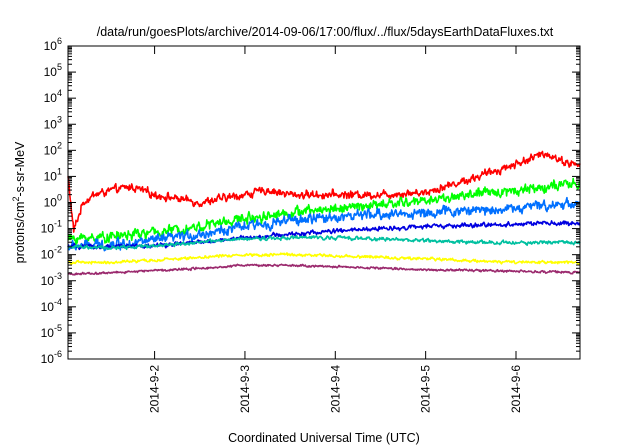 Image resolution: width=640 pixels, height=448 pixels. What do you see at coordinates (53, 96) in the screenshot?
I see `y-tick-label: 10⁴` at bounding box center [53, 96].